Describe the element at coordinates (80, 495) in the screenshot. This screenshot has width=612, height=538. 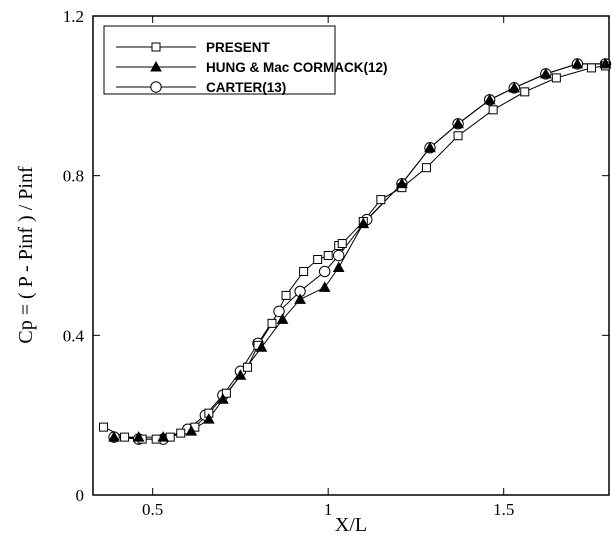
I see `y-tick-label: 0` at that location.